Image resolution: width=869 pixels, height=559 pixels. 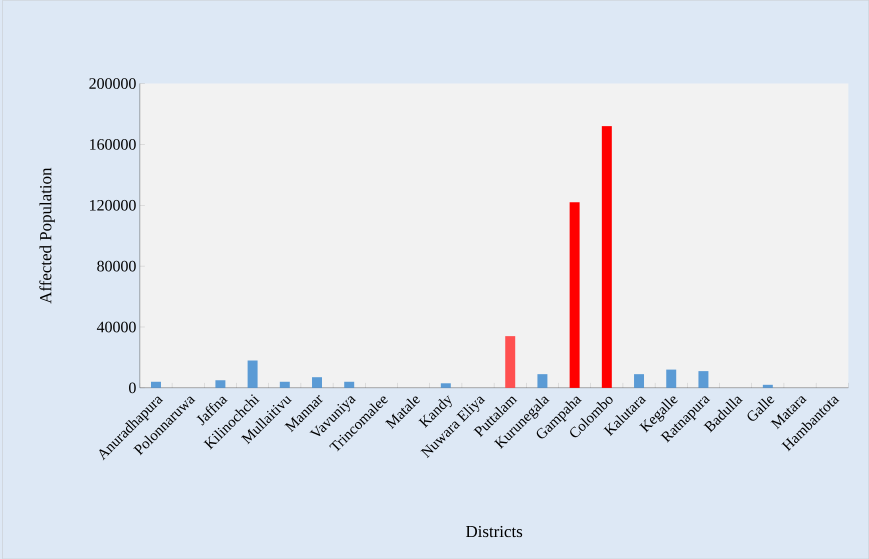 I want to click on y-tick-label: 40000, so click(x=116, y=327).